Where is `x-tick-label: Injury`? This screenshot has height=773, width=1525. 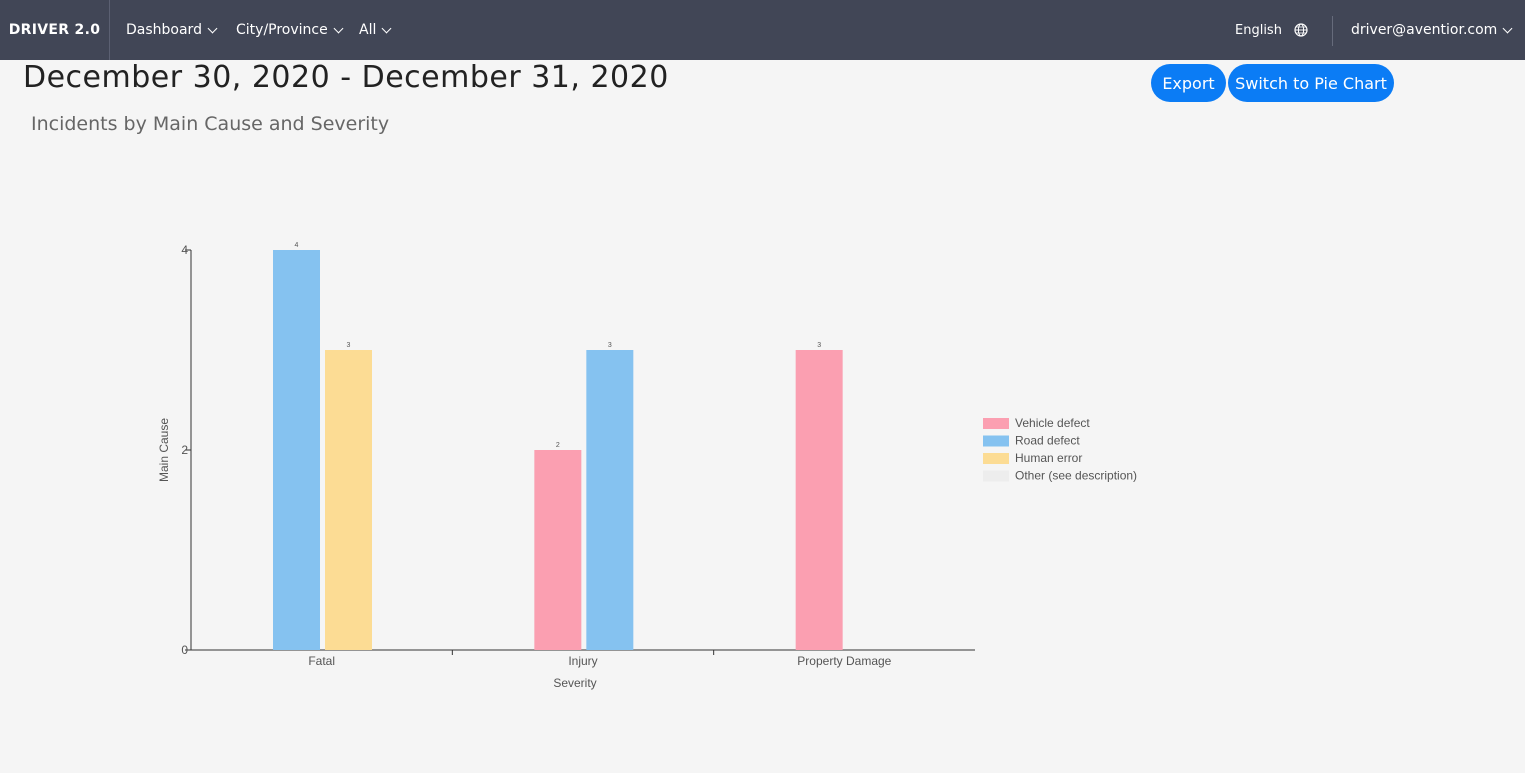
x-tick-label: Injury is located at coordinates (582, 661).